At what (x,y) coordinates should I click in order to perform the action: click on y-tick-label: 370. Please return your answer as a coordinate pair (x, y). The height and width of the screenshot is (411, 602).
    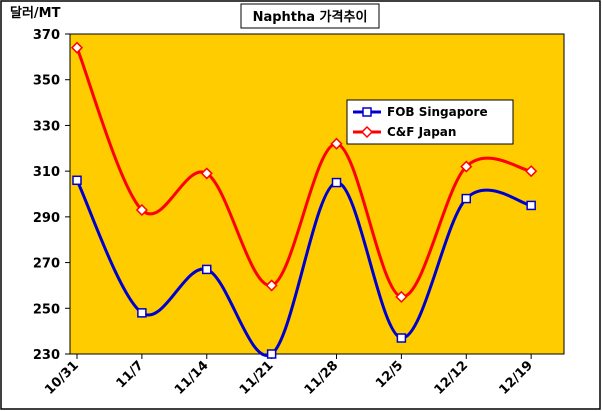
    Looking at the image, I should click on (46, 35).